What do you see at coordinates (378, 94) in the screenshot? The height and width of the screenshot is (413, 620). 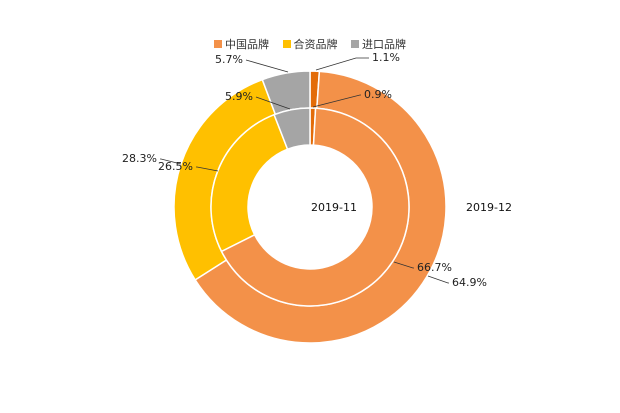 I see `data-label-inner-0: 0.9%` at bounding box center [378, 94].